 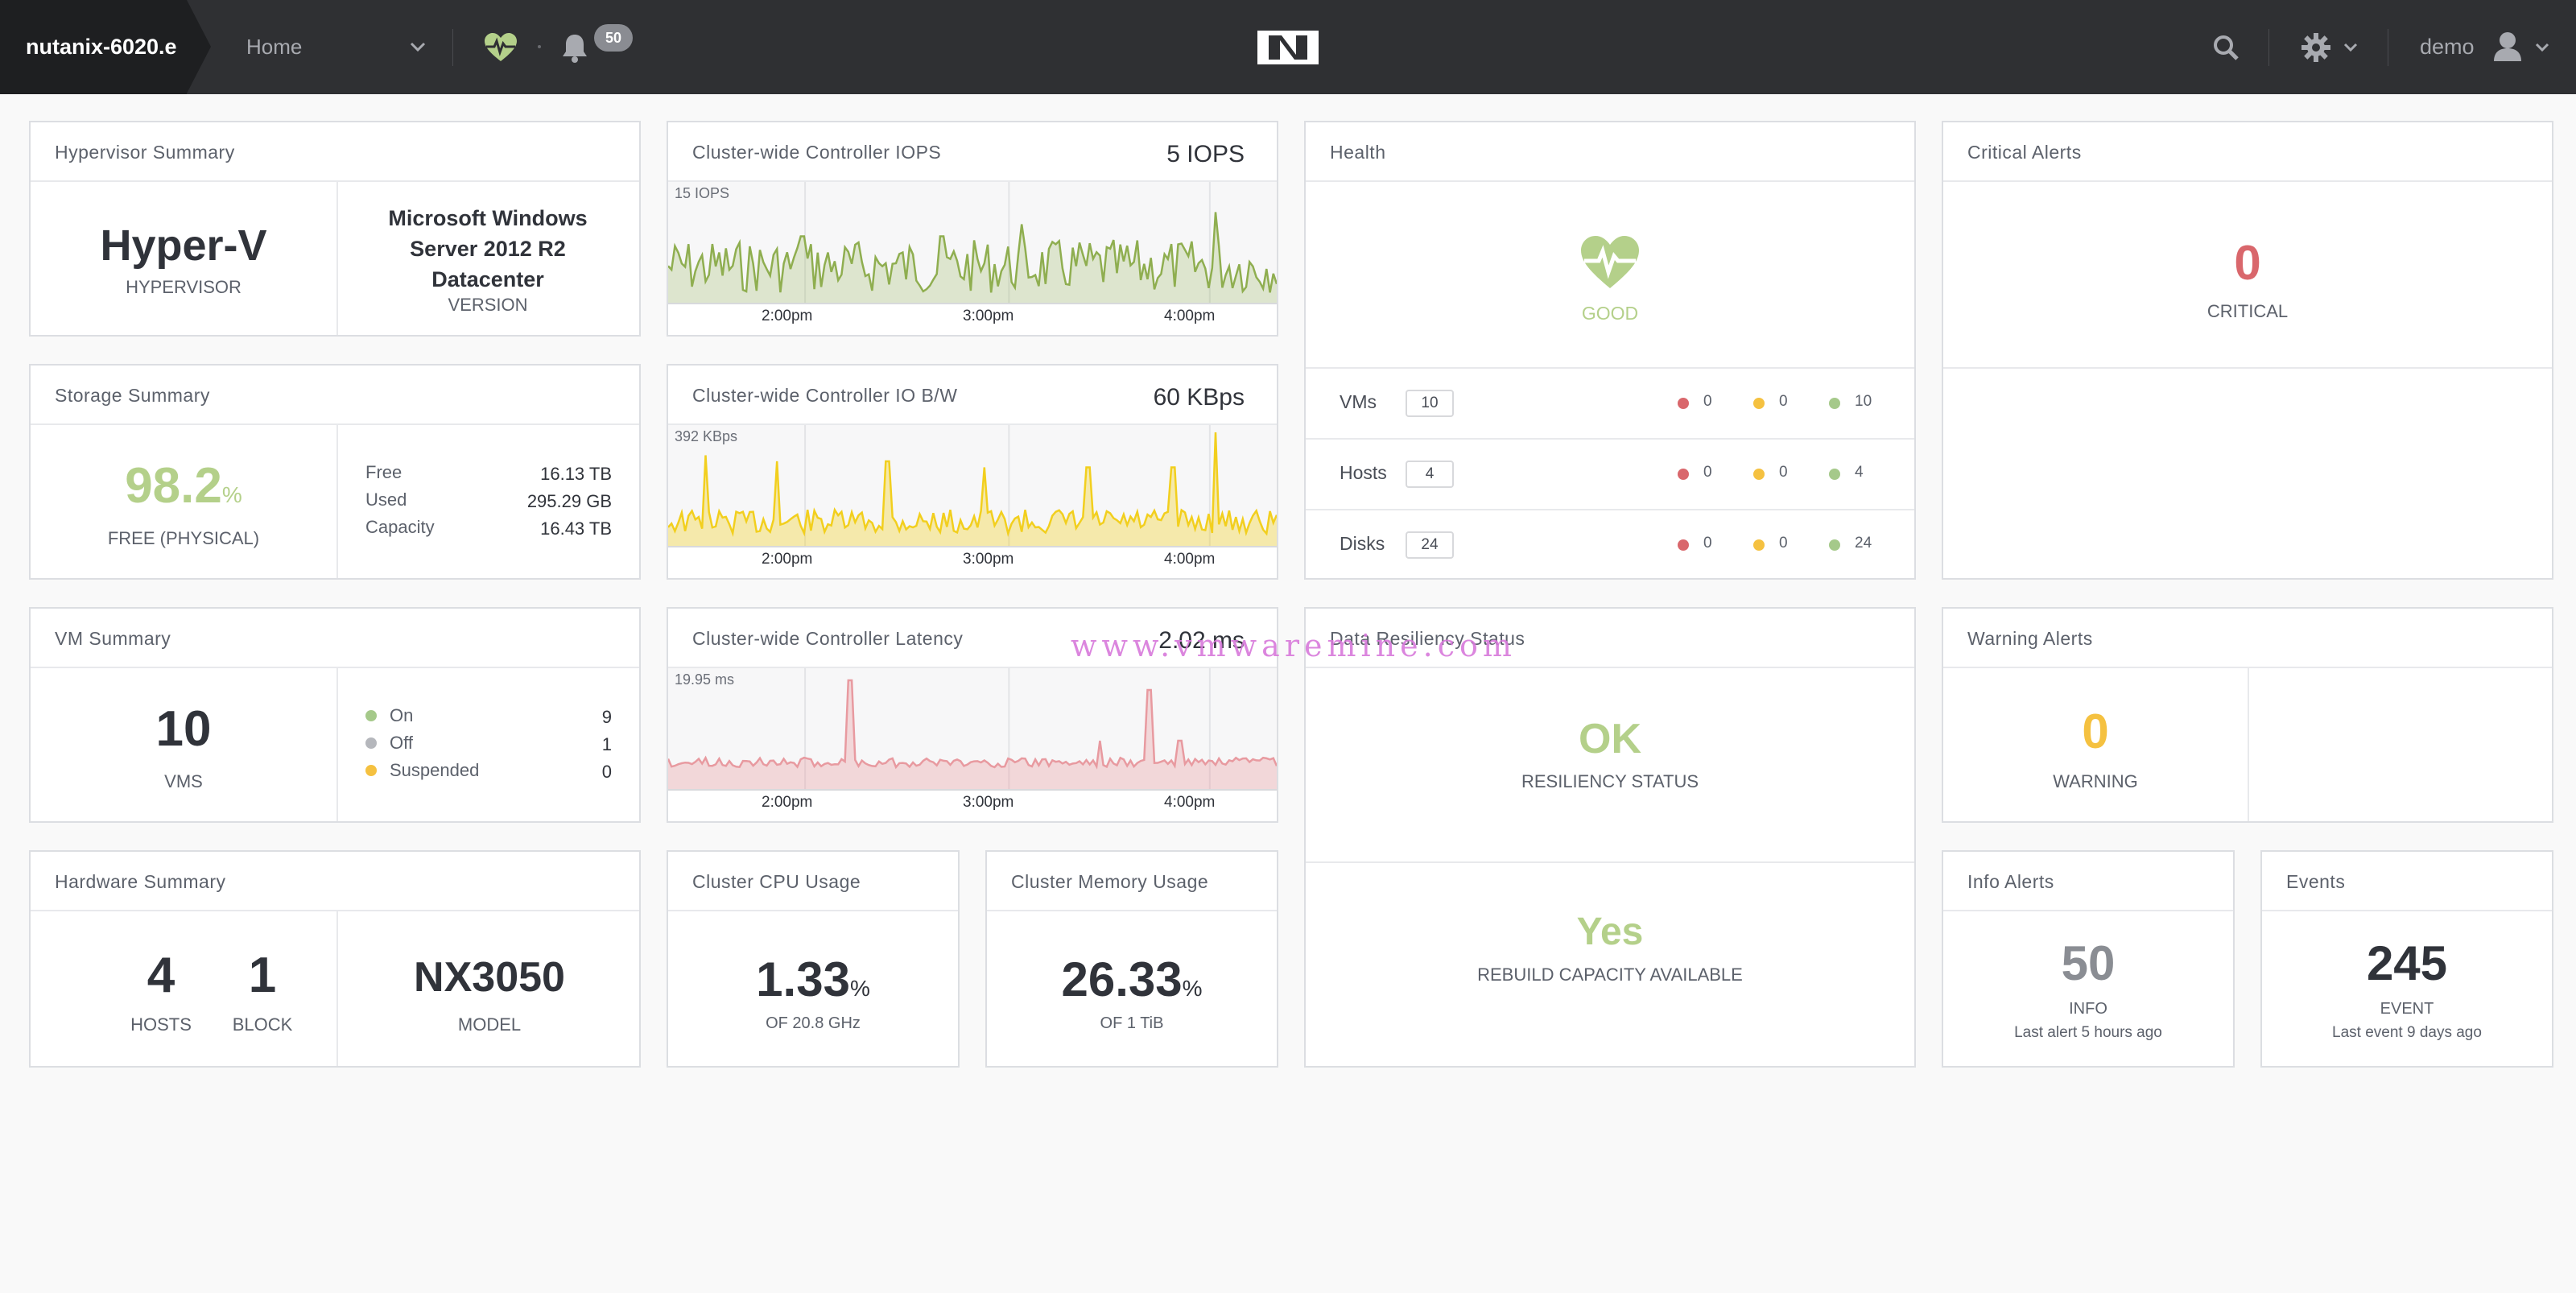 I want to click on health-hosts-warning: 0, so click(x=1783, y=472).